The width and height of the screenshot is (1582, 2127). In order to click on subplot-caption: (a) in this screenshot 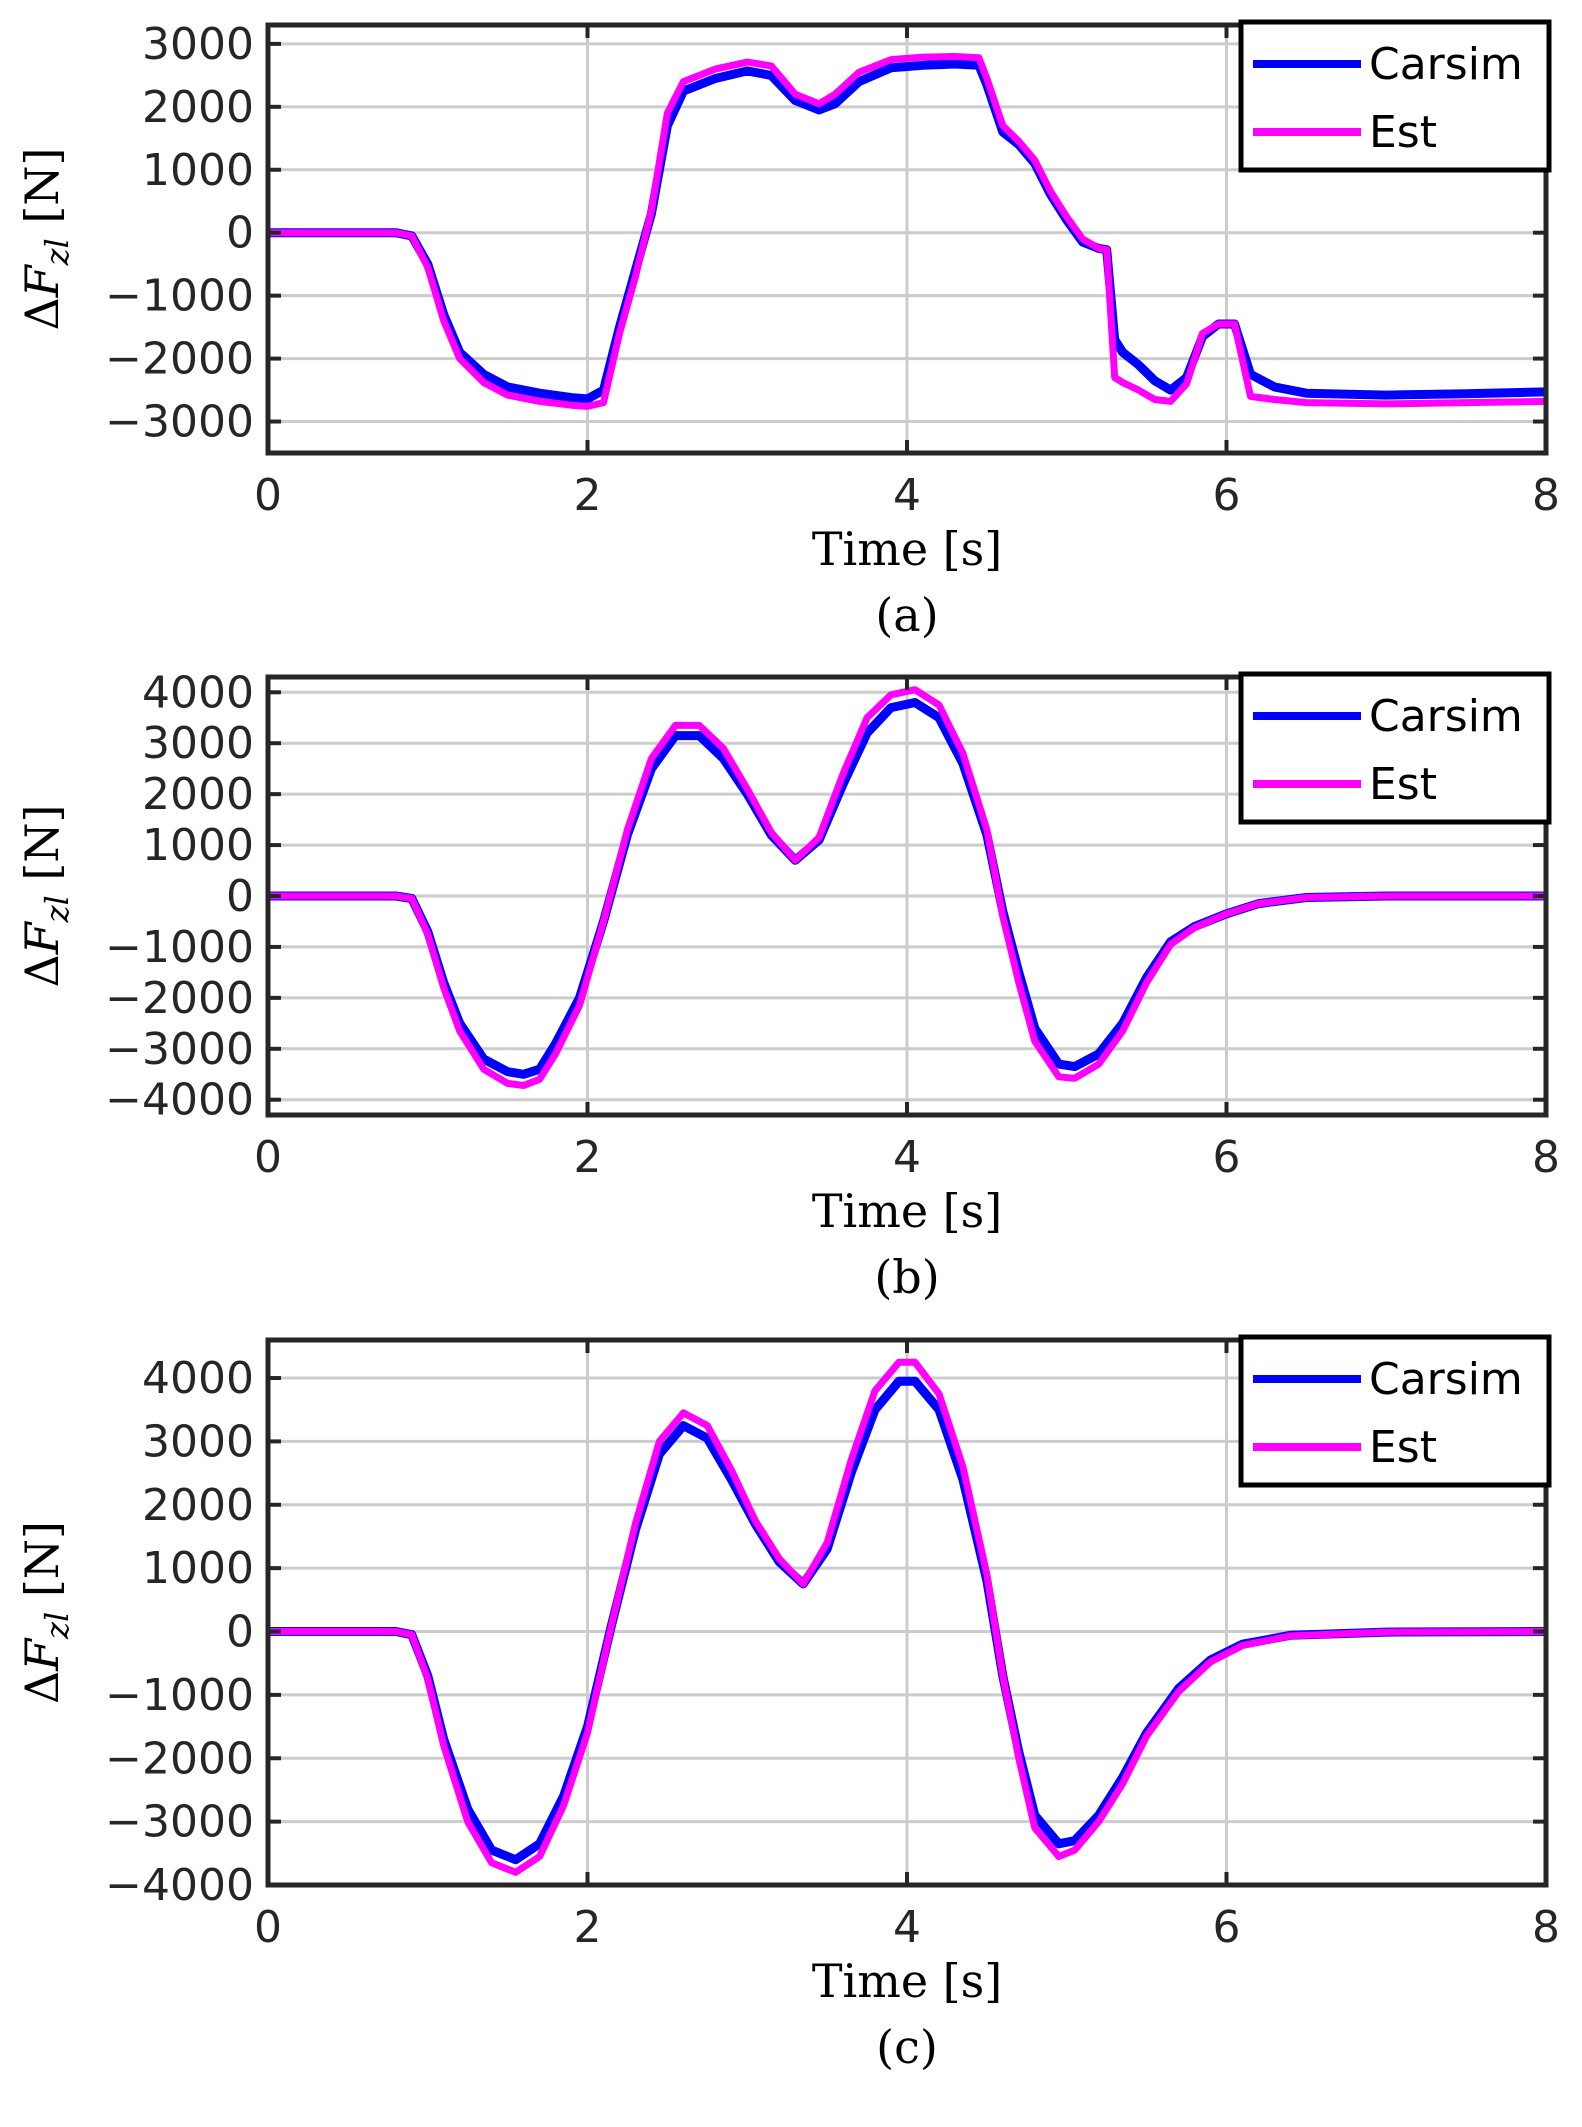, I will do `click(906, 615)`.